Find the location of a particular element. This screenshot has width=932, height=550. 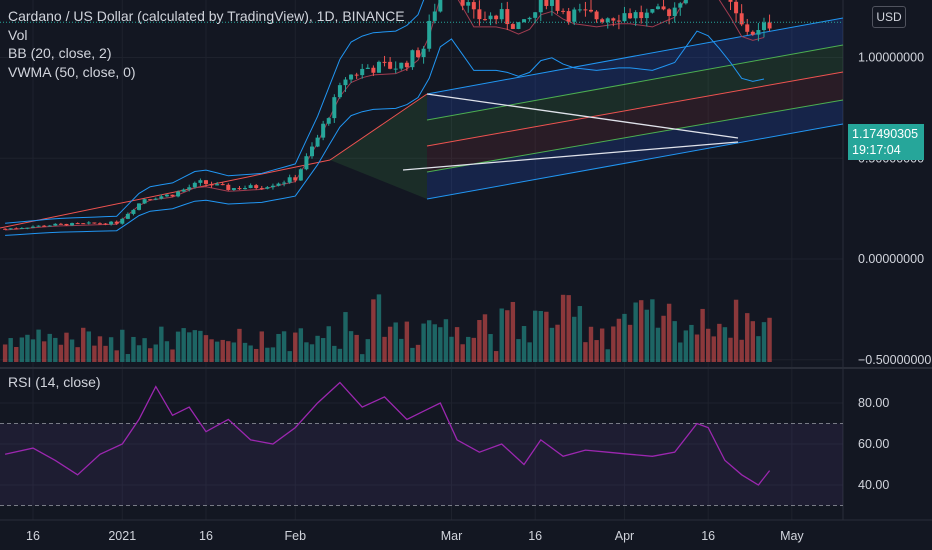

bb-legend: BB (20, close, 2) is located at coordinates (60, 53).